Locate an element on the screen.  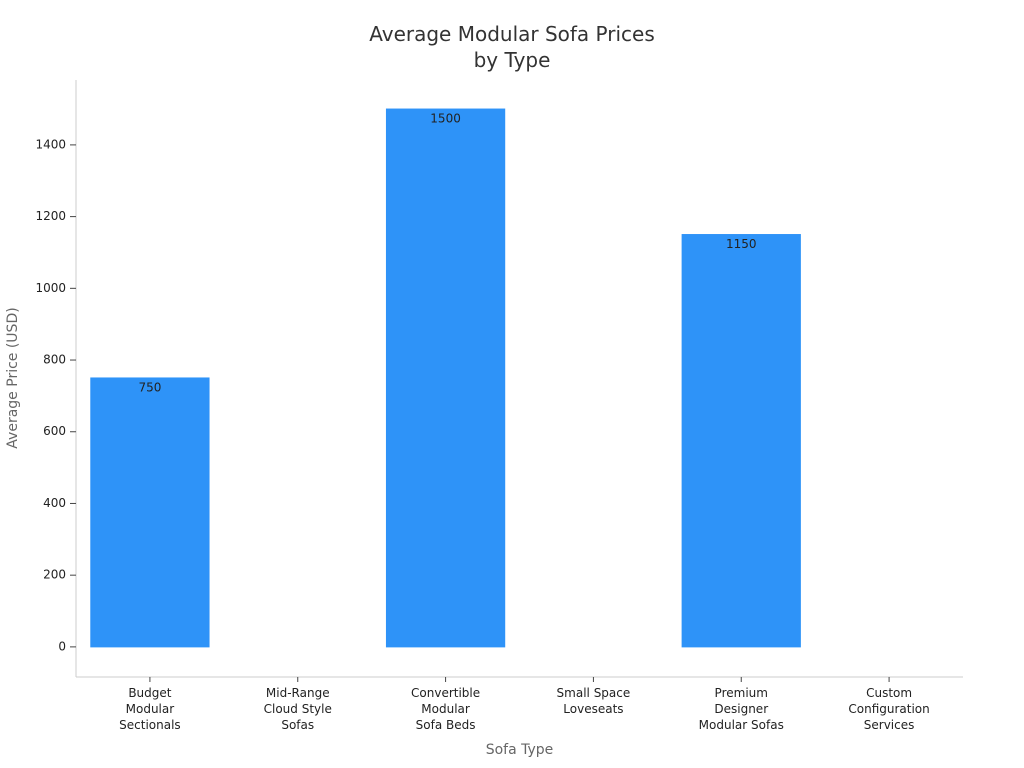
y-tick-label: 1400 is located at coordinates (50, 144).